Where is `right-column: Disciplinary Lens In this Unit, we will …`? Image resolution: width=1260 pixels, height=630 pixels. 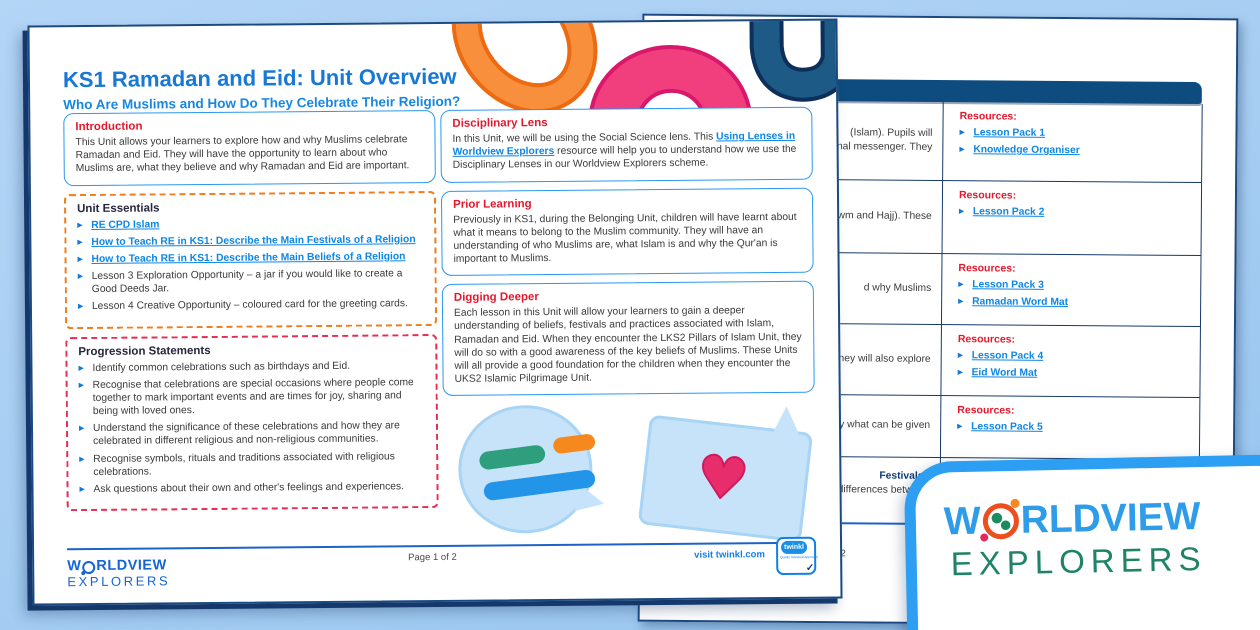
right-column: Disciplinary Lens In this Unit, we will … is located at coordinates (627, 255).